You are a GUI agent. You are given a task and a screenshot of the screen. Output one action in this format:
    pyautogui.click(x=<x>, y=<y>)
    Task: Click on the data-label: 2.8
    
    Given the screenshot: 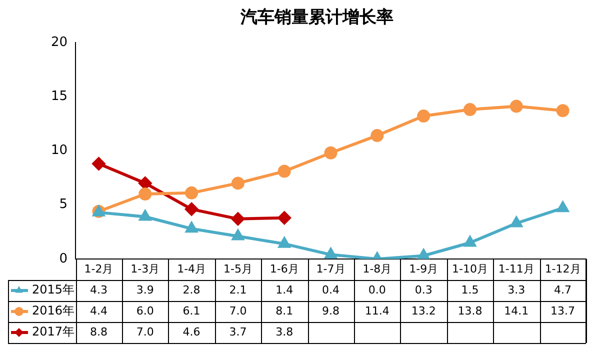 What is the action you would take?
    pyautogui.click(x=191, y=289)
    